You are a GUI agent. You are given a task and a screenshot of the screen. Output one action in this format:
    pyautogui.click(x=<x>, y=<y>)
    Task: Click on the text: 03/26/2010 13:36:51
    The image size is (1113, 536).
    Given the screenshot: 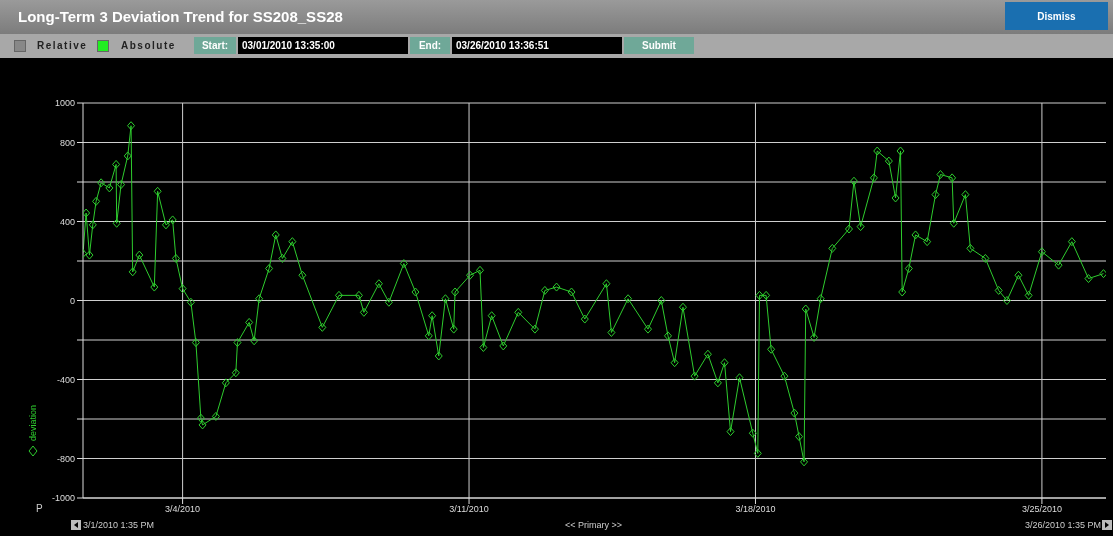 What is the action you would take?
    pyautogui.click(x=537, y=45)
    